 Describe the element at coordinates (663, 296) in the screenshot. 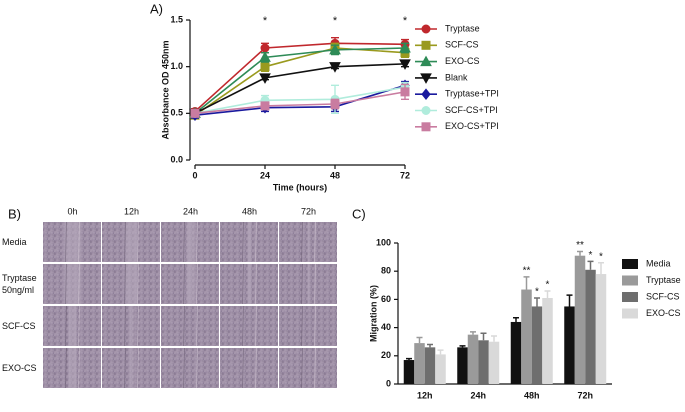

I see `legend-label: SCF-CS` at that location.